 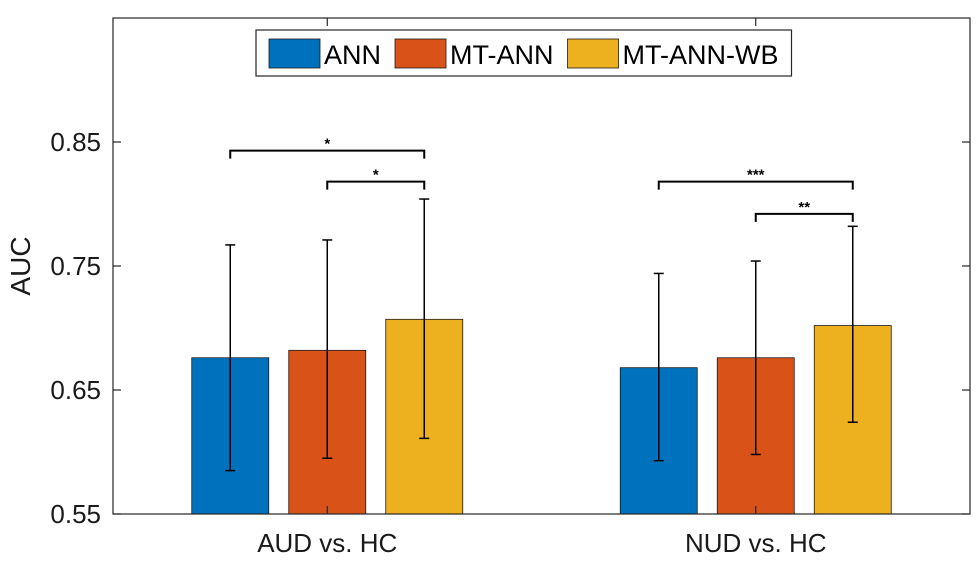 What do you see at coordinates (756, 175) in the screenshot?
I see `significance-label-2: ***` at bounding box center [756, 175].